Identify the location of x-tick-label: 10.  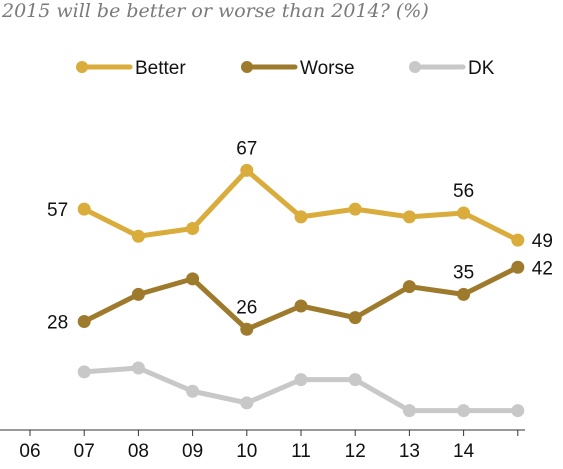
(246, 451).